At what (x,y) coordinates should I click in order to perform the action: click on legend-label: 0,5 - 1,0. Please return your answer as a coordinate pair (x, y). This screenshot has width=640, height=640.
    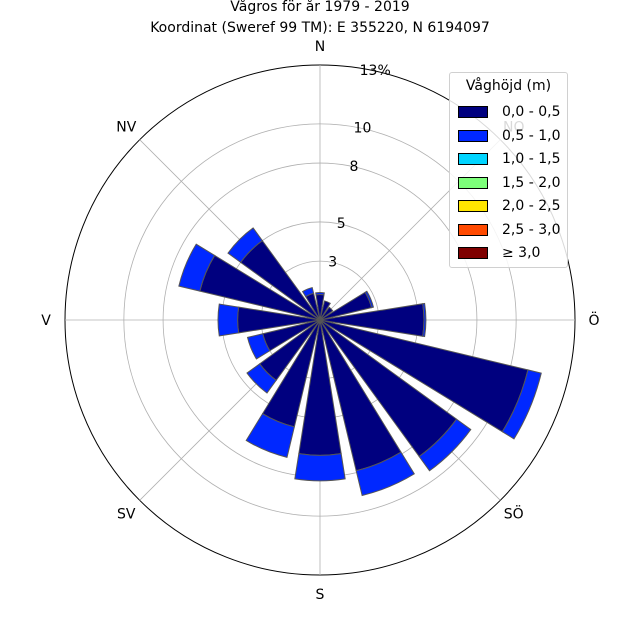
    Looking at the image, I should click on (531, 135).